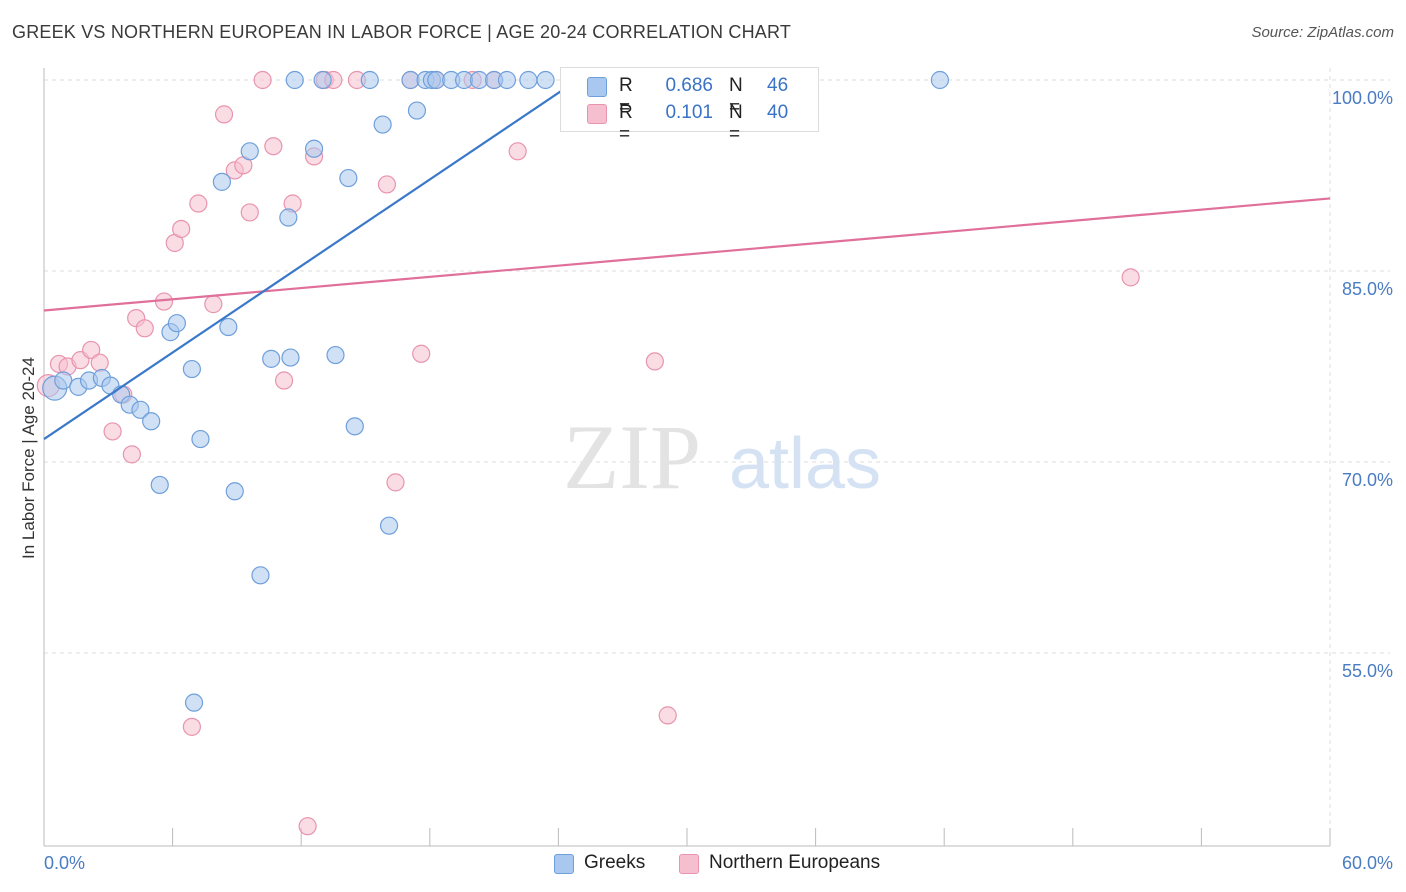 Image resolution: width=1406 pixels, height=892 pixels. Describe the element at coordinates (597, 114) in the screenshot. I see `legend-swatch-pink` at that location.